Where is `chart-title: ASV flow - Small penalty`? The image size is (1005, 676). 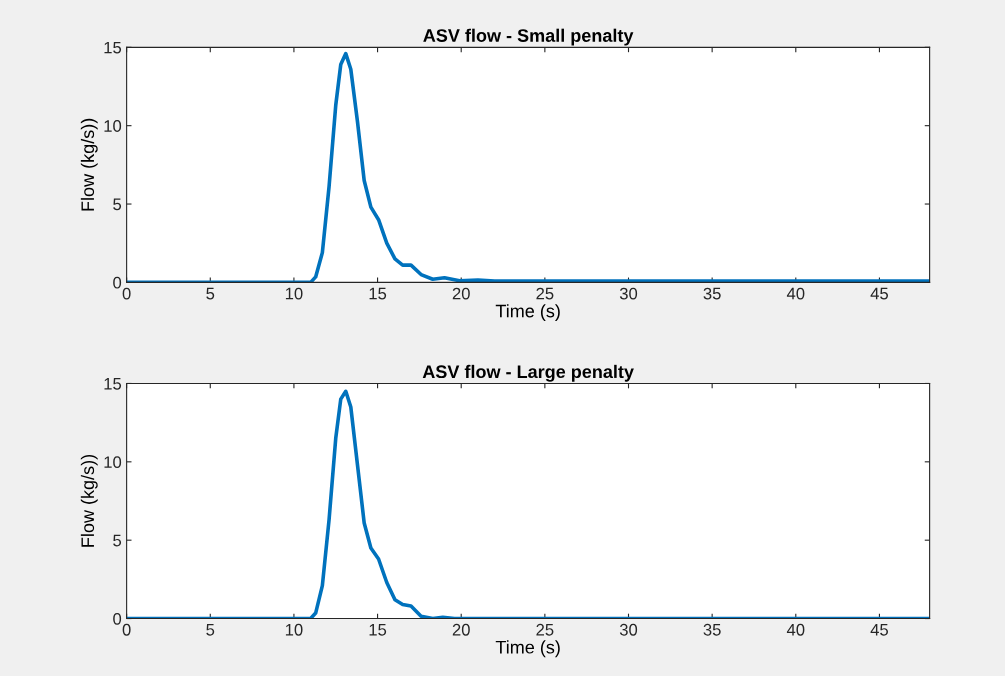
chart-title: ASV flow - Small penalty is located at coordinates (528, 37).